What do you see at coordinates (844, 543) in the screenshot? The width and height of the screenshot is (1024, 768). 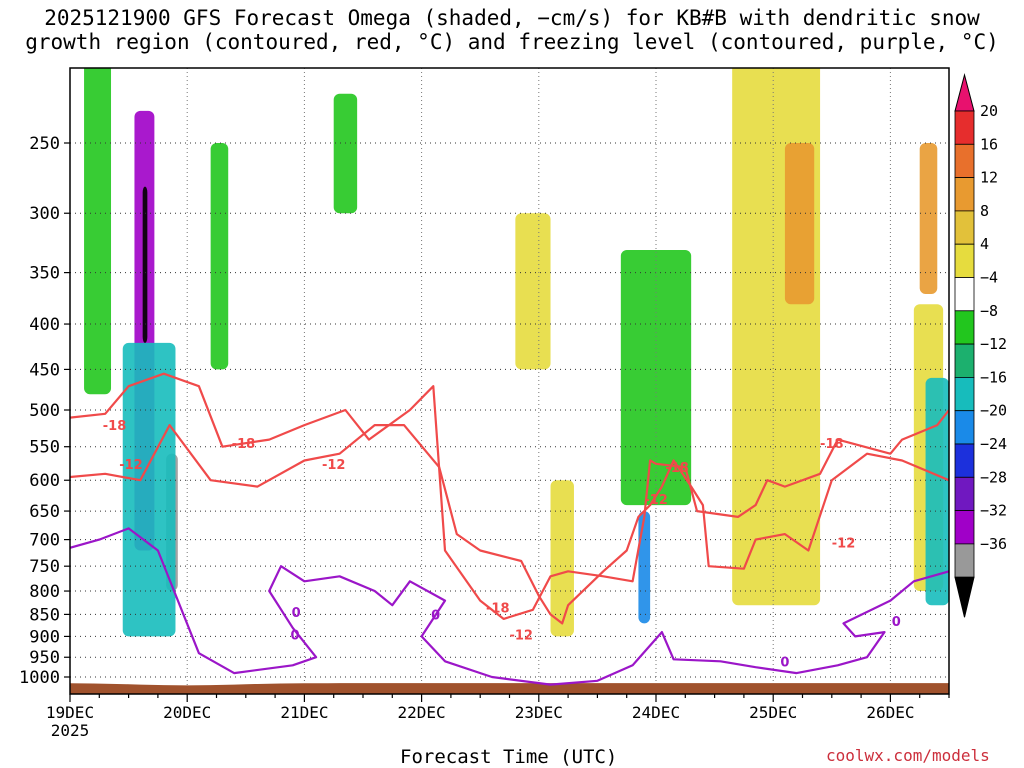 I see `contour-label-9: -12` at bounding box center [844, 543].